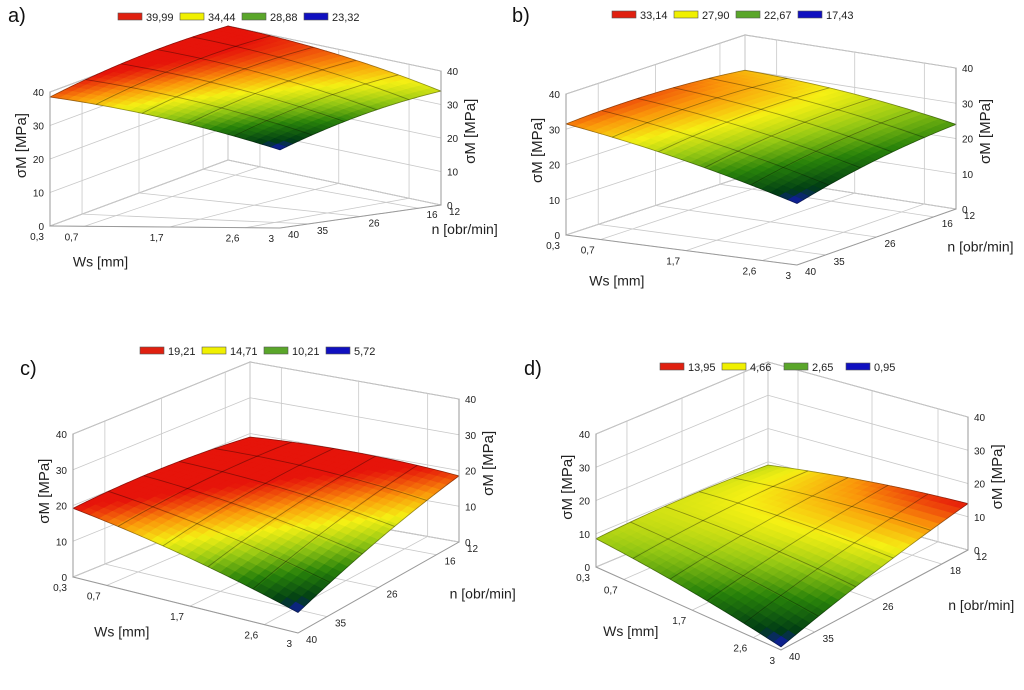 The width and height of the screenshot is (1024, 690). What do you see at coordinates (567, 487) in the screenshot?
I see `z-axis-label-left: σM [MPa]` at bounding box center [567, 487].